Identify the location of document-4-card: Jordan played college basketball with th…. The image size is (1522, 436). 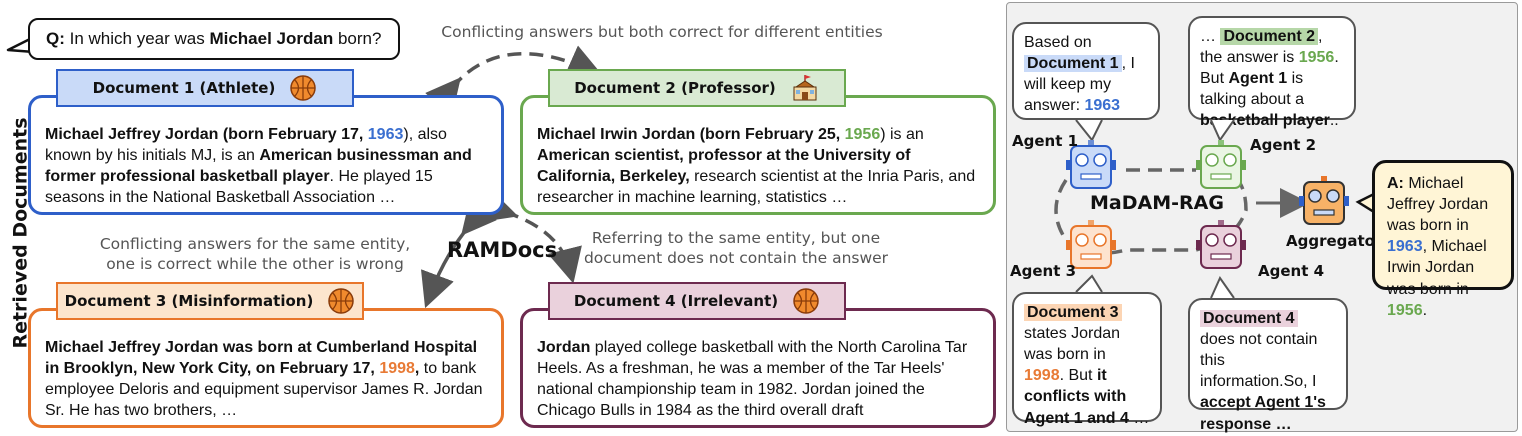
(758, 368).